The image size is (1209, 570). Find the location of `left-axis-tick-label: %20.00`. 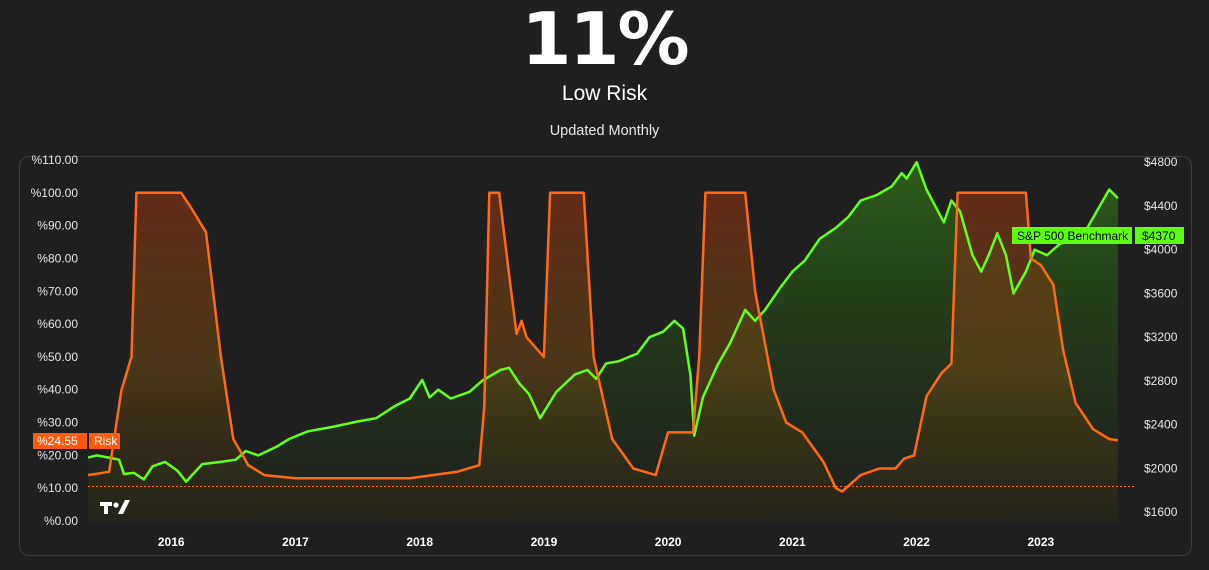

left-axis-tick-label: %20.00 is located at coordinates (57, 455).